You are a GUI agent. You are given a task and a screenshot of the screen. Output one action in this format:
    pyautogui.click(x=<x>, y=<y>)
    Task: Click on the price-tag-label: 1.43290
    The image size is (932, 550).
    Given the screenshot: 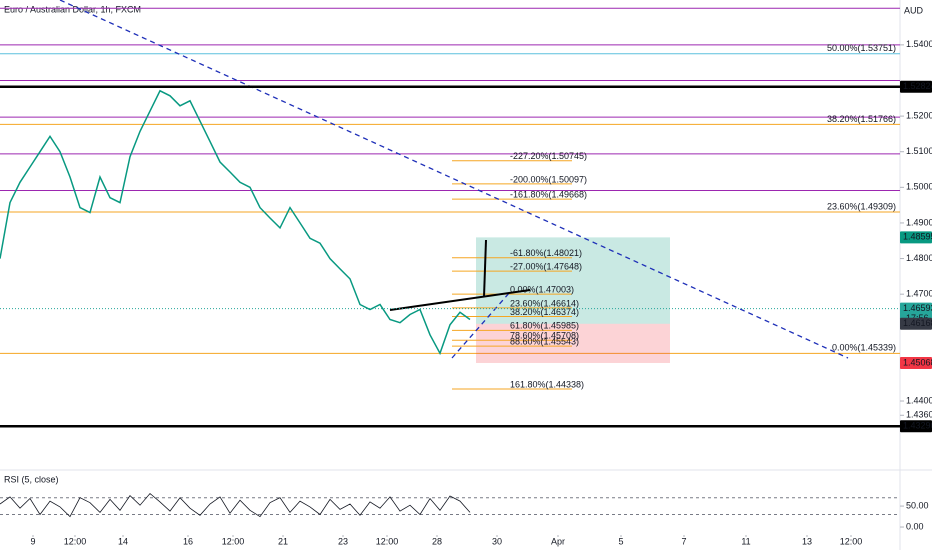 What is the action you would take?
    pyautogui.click(x=917, y=426)
    